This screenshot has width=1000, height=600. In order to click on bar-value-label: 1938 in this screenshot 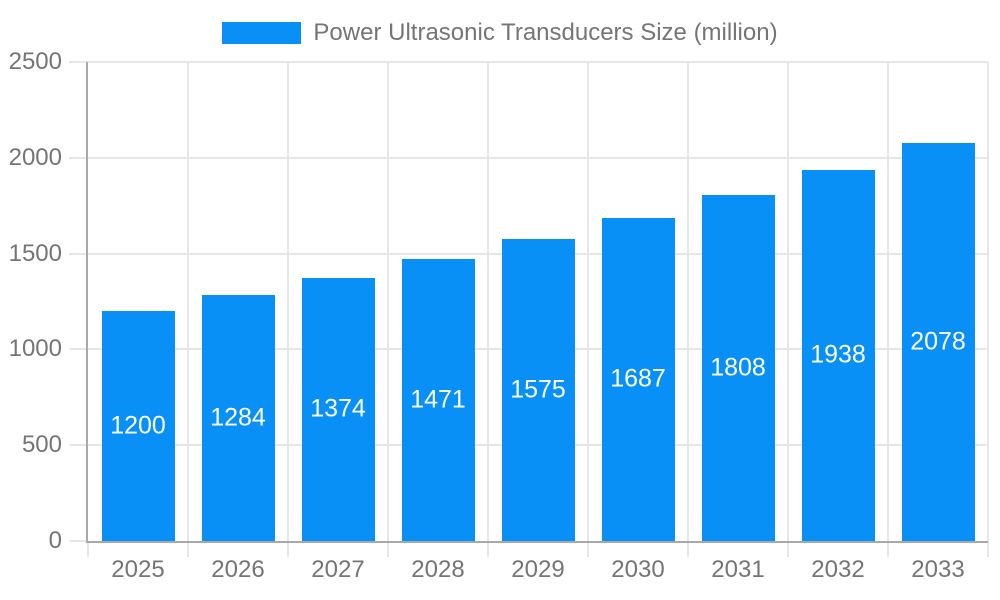, I will do `click(838, 354)`.